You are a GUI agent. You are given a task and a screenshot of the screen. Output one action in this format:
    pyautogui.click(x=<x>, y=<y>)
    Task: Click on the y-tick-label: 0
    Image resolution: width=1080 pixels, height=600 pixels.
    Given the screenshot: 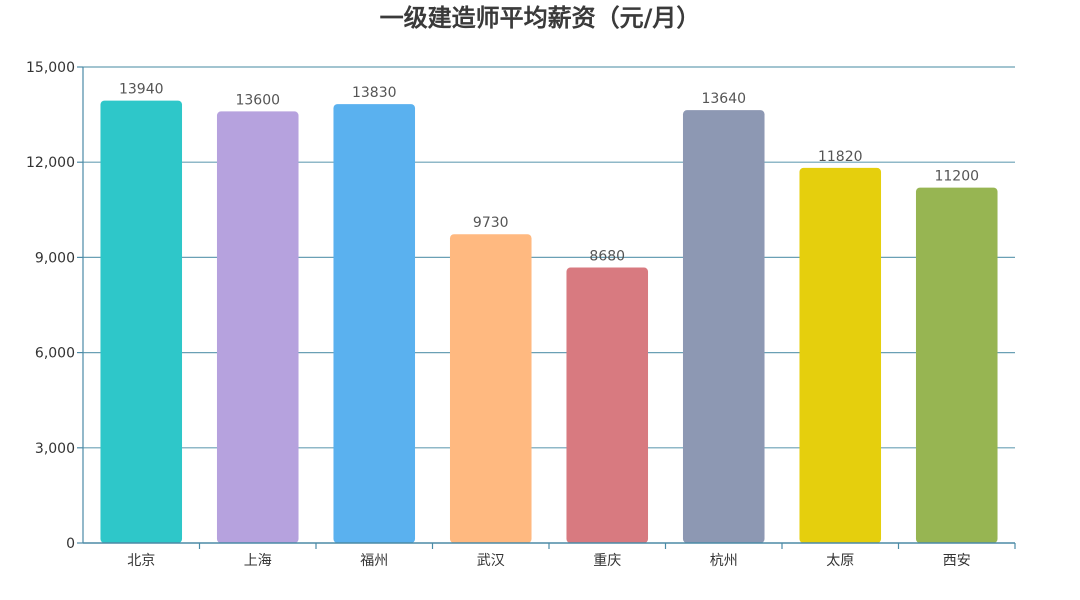 What is the action you would take?
    pyautogui.click(x=70, y=544)
    